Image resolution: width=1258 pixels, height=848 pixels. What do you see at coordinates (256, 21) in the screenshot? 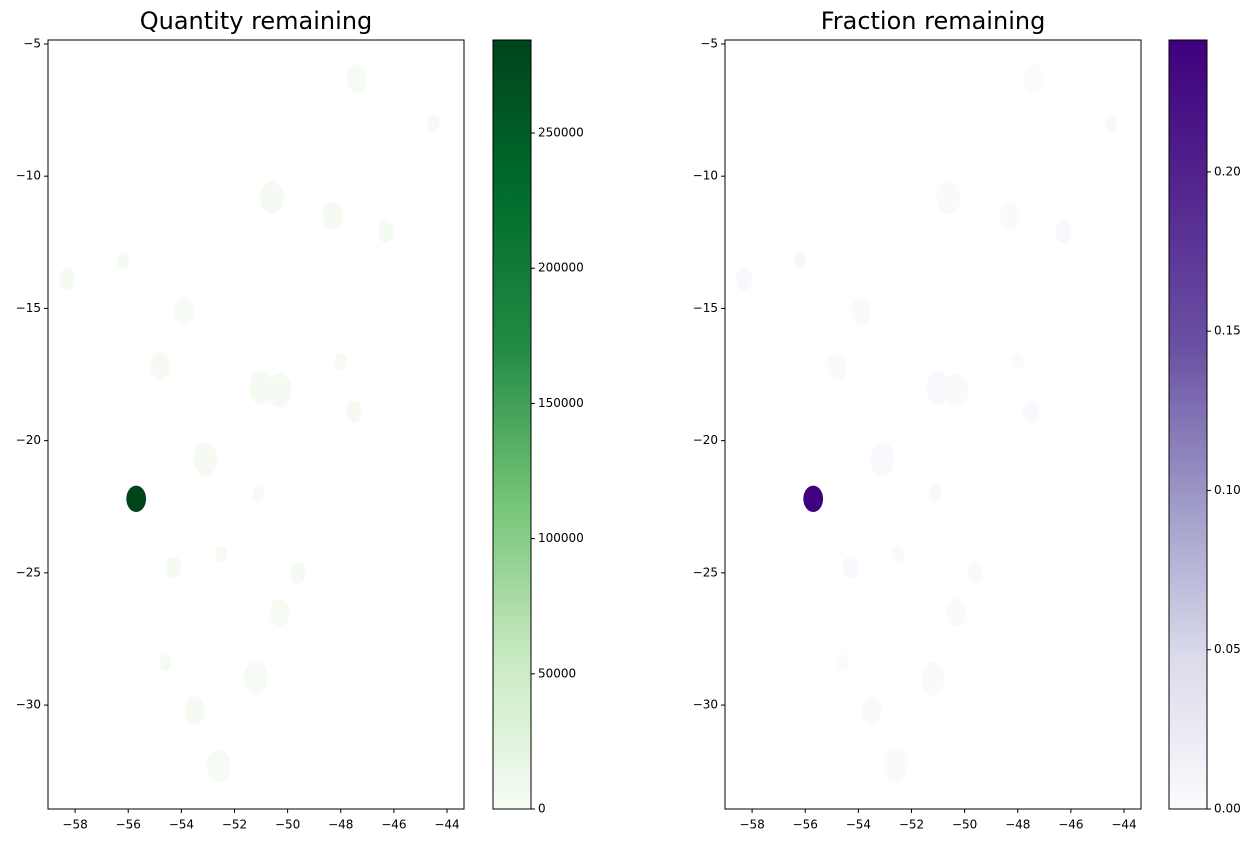
I see `chart-title: Quantity remaining` at bounding box center [256, 21].